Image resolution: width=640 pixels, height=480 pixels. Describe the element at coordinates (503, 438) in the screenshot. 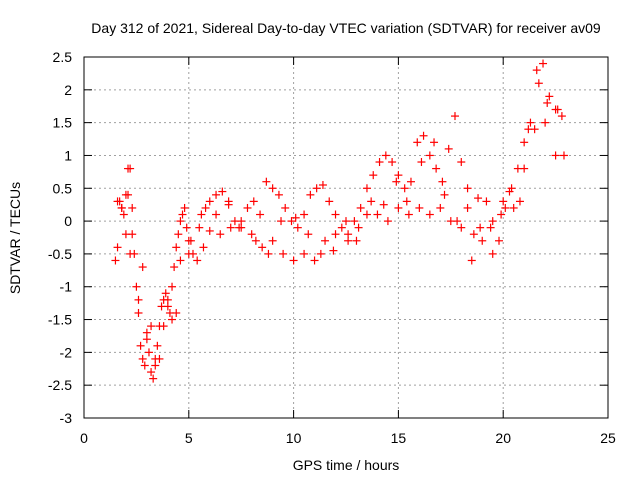

I see `x-tick-label: 20` at that location.